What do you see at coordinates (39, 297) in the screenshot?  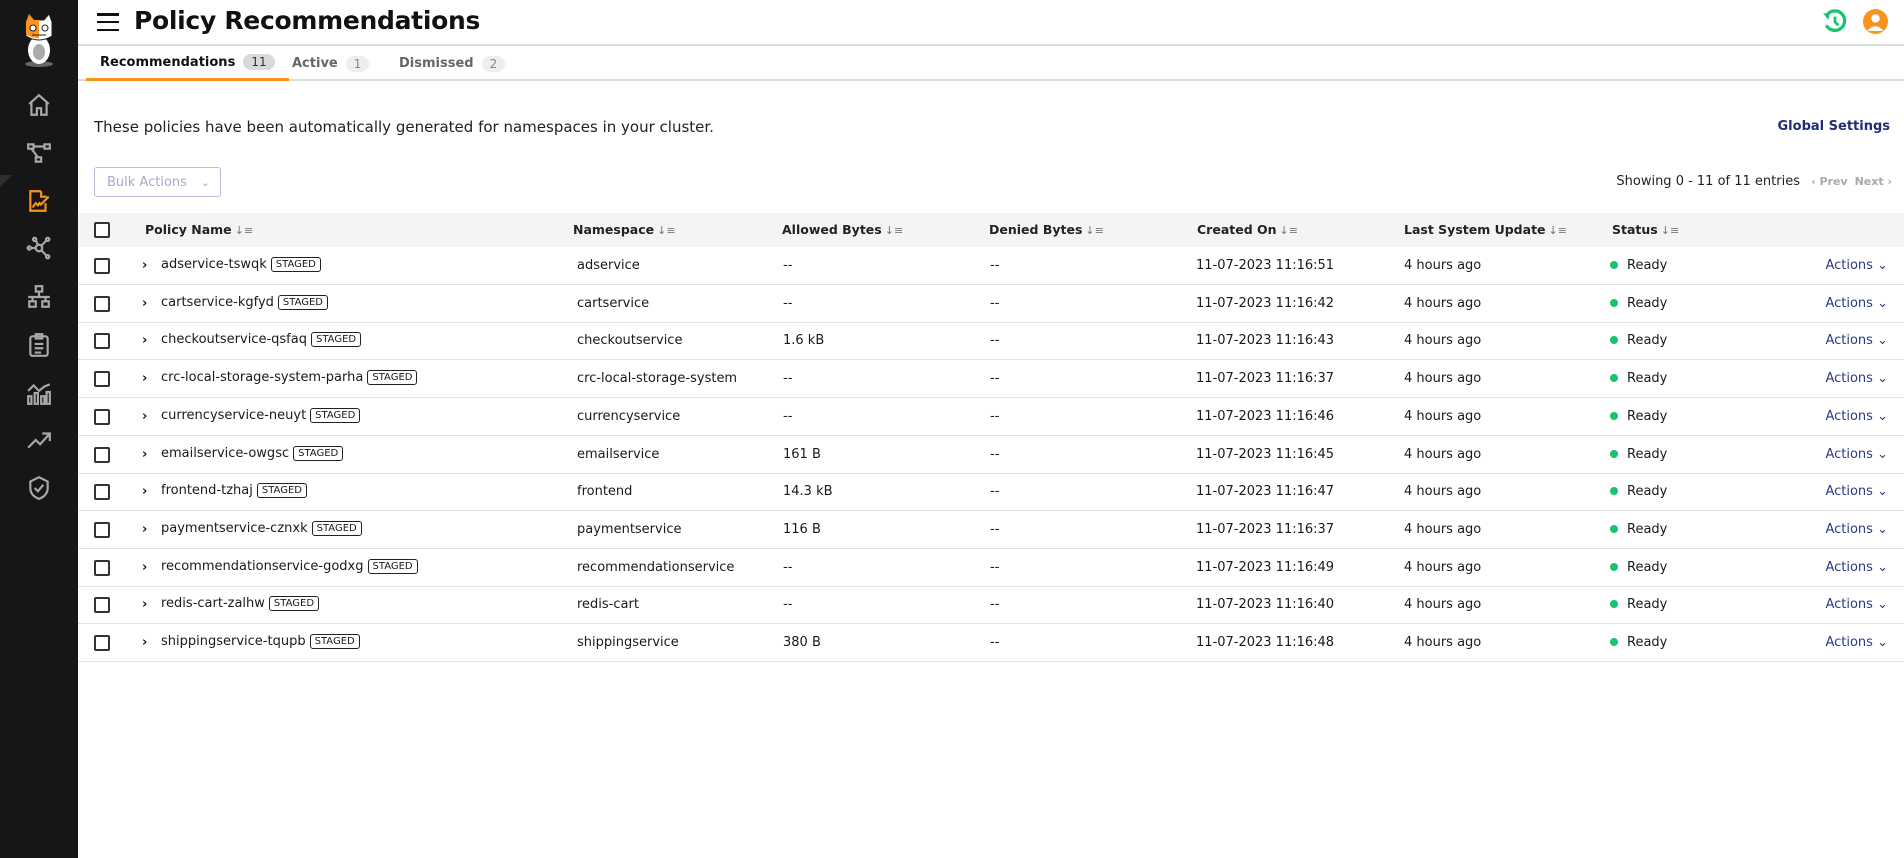 I see `hierarchy-icon` at bounding box center [39, 297].